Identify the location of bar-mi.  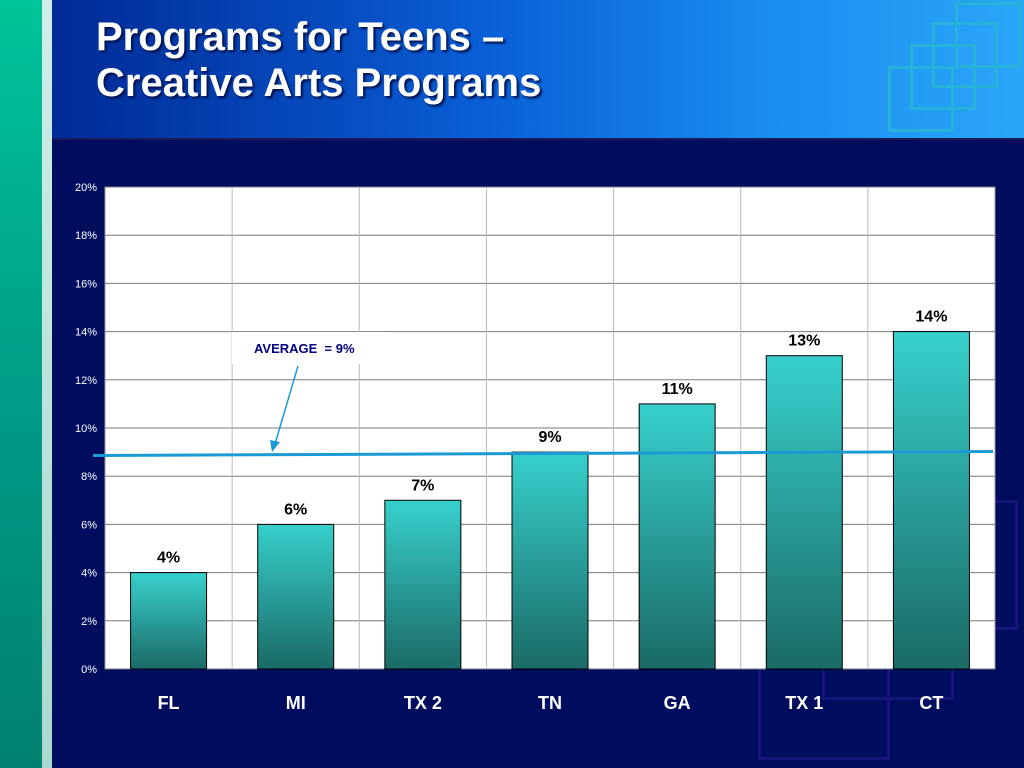
(296, 596).